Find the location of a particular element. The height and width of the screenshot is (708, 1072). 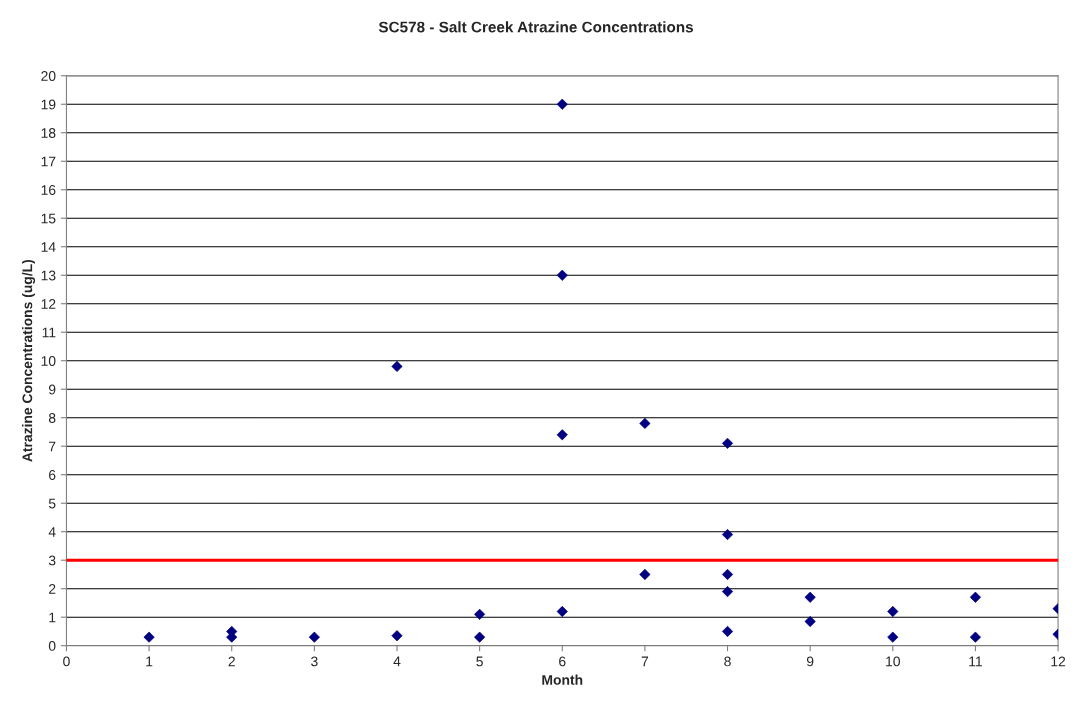

y-tick-label: 15 is located at coordinates (48, 218).